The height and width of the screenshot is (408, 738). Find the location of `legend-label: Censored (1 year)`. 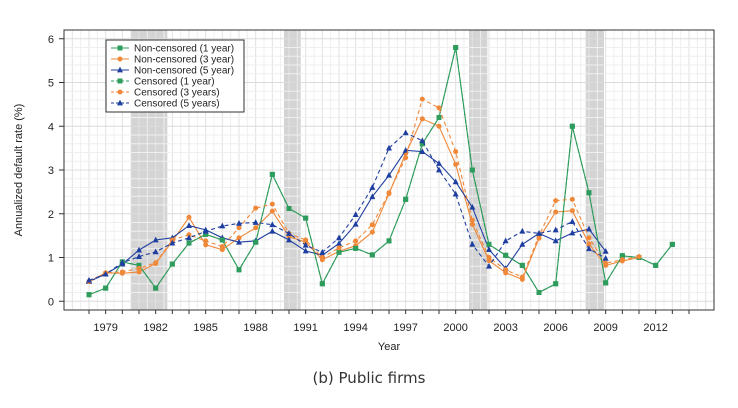

legend-label: Censored (1 year) is located at coordinates (174, 82).